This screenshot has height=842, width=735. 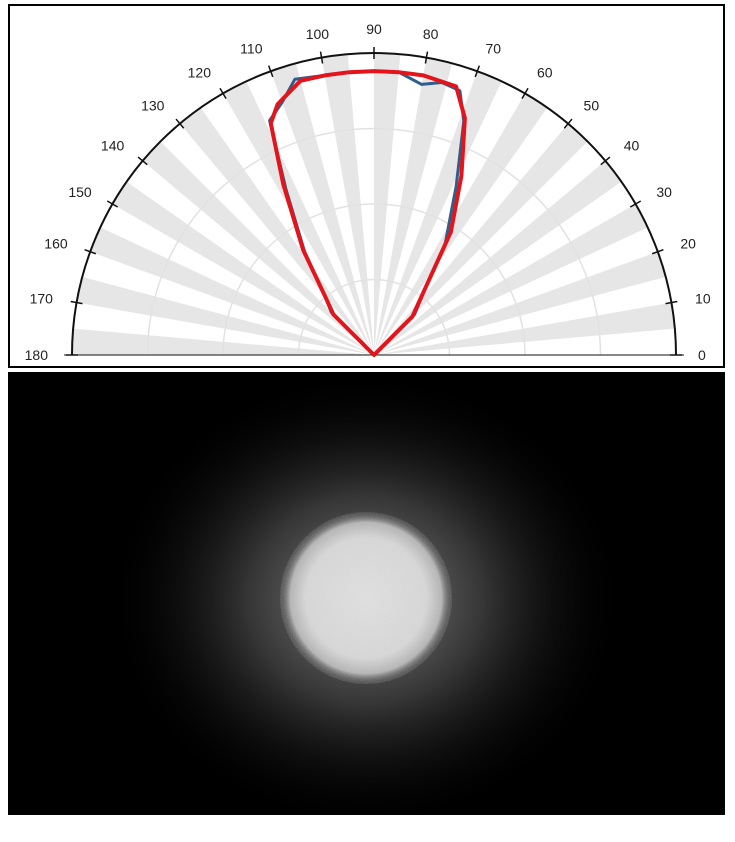 What do you see at coordinates (200, 73) in the screenshot?
I see `angle-tick-label: 120` at bounding box center [200, 73].